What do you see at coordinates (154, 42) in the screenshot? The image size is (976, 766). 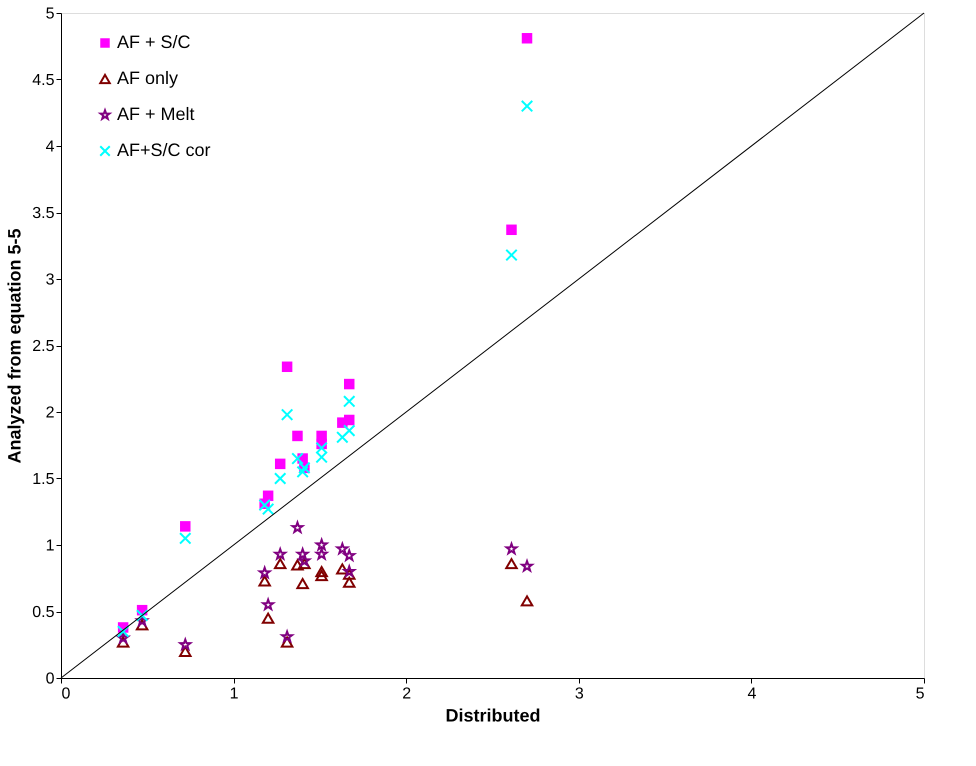 I see `legend-label: AF + S/C` at bounding box center [154, 42].